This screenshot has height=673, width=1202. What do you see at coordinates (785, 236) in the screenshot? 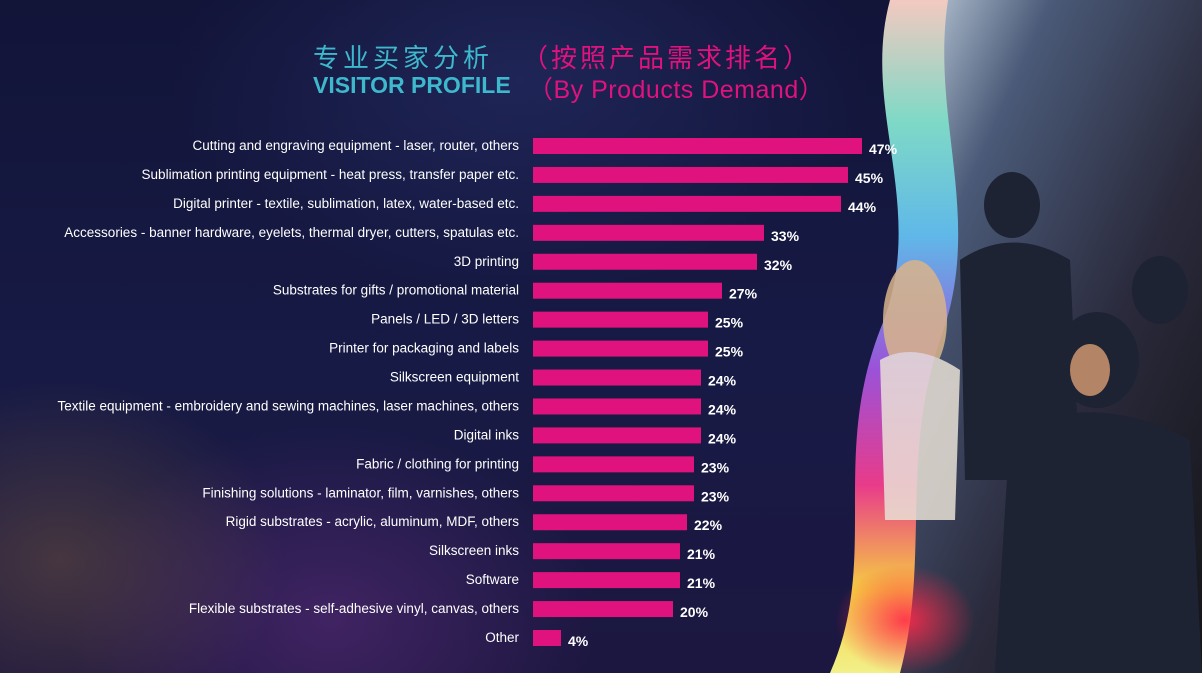
I see `value-label: 33%` at bounding box center [785, 236].